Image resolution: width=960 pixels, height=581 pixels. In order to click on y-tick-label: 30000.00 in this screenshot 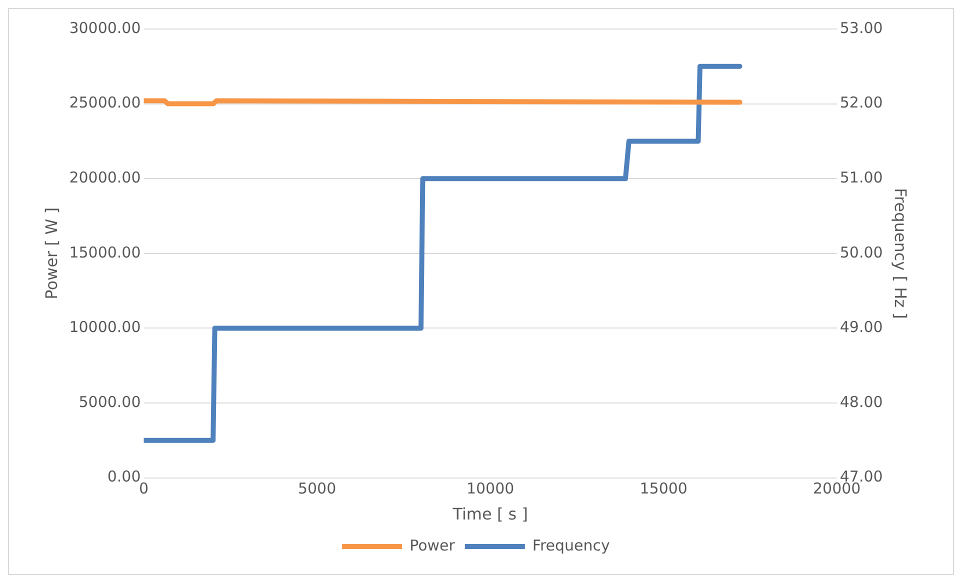, I will do `click(105, 27)`.